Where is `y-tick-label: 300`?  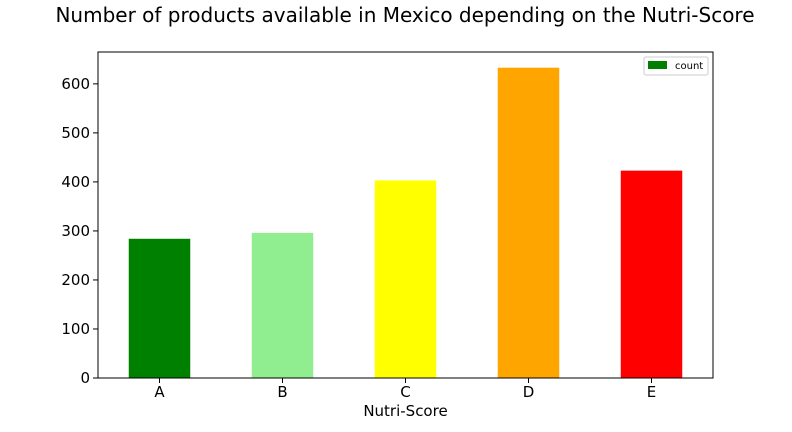
y-tick-label: 300 is located at coordinates (75, 231).